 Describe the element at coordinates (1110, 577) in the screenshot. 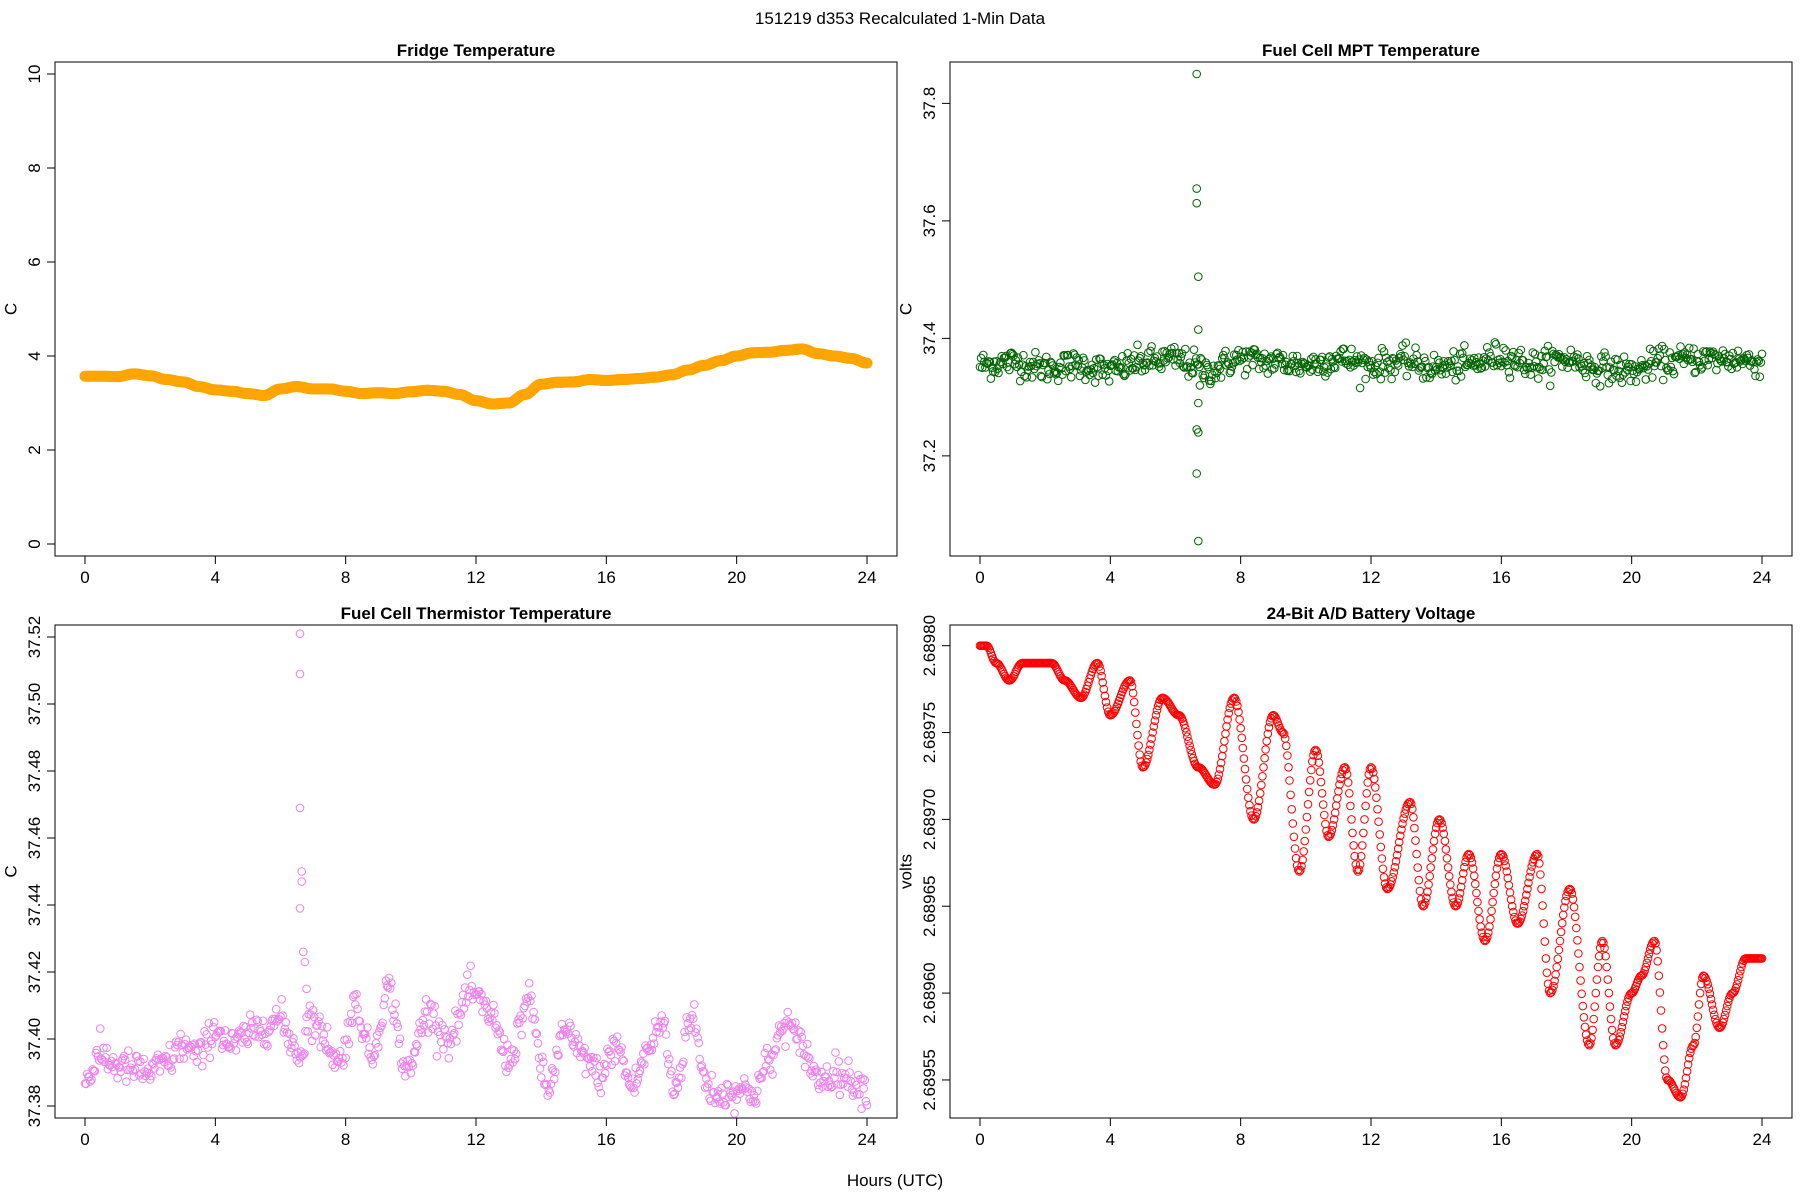

I see `x-tick-label: 4` at that location.